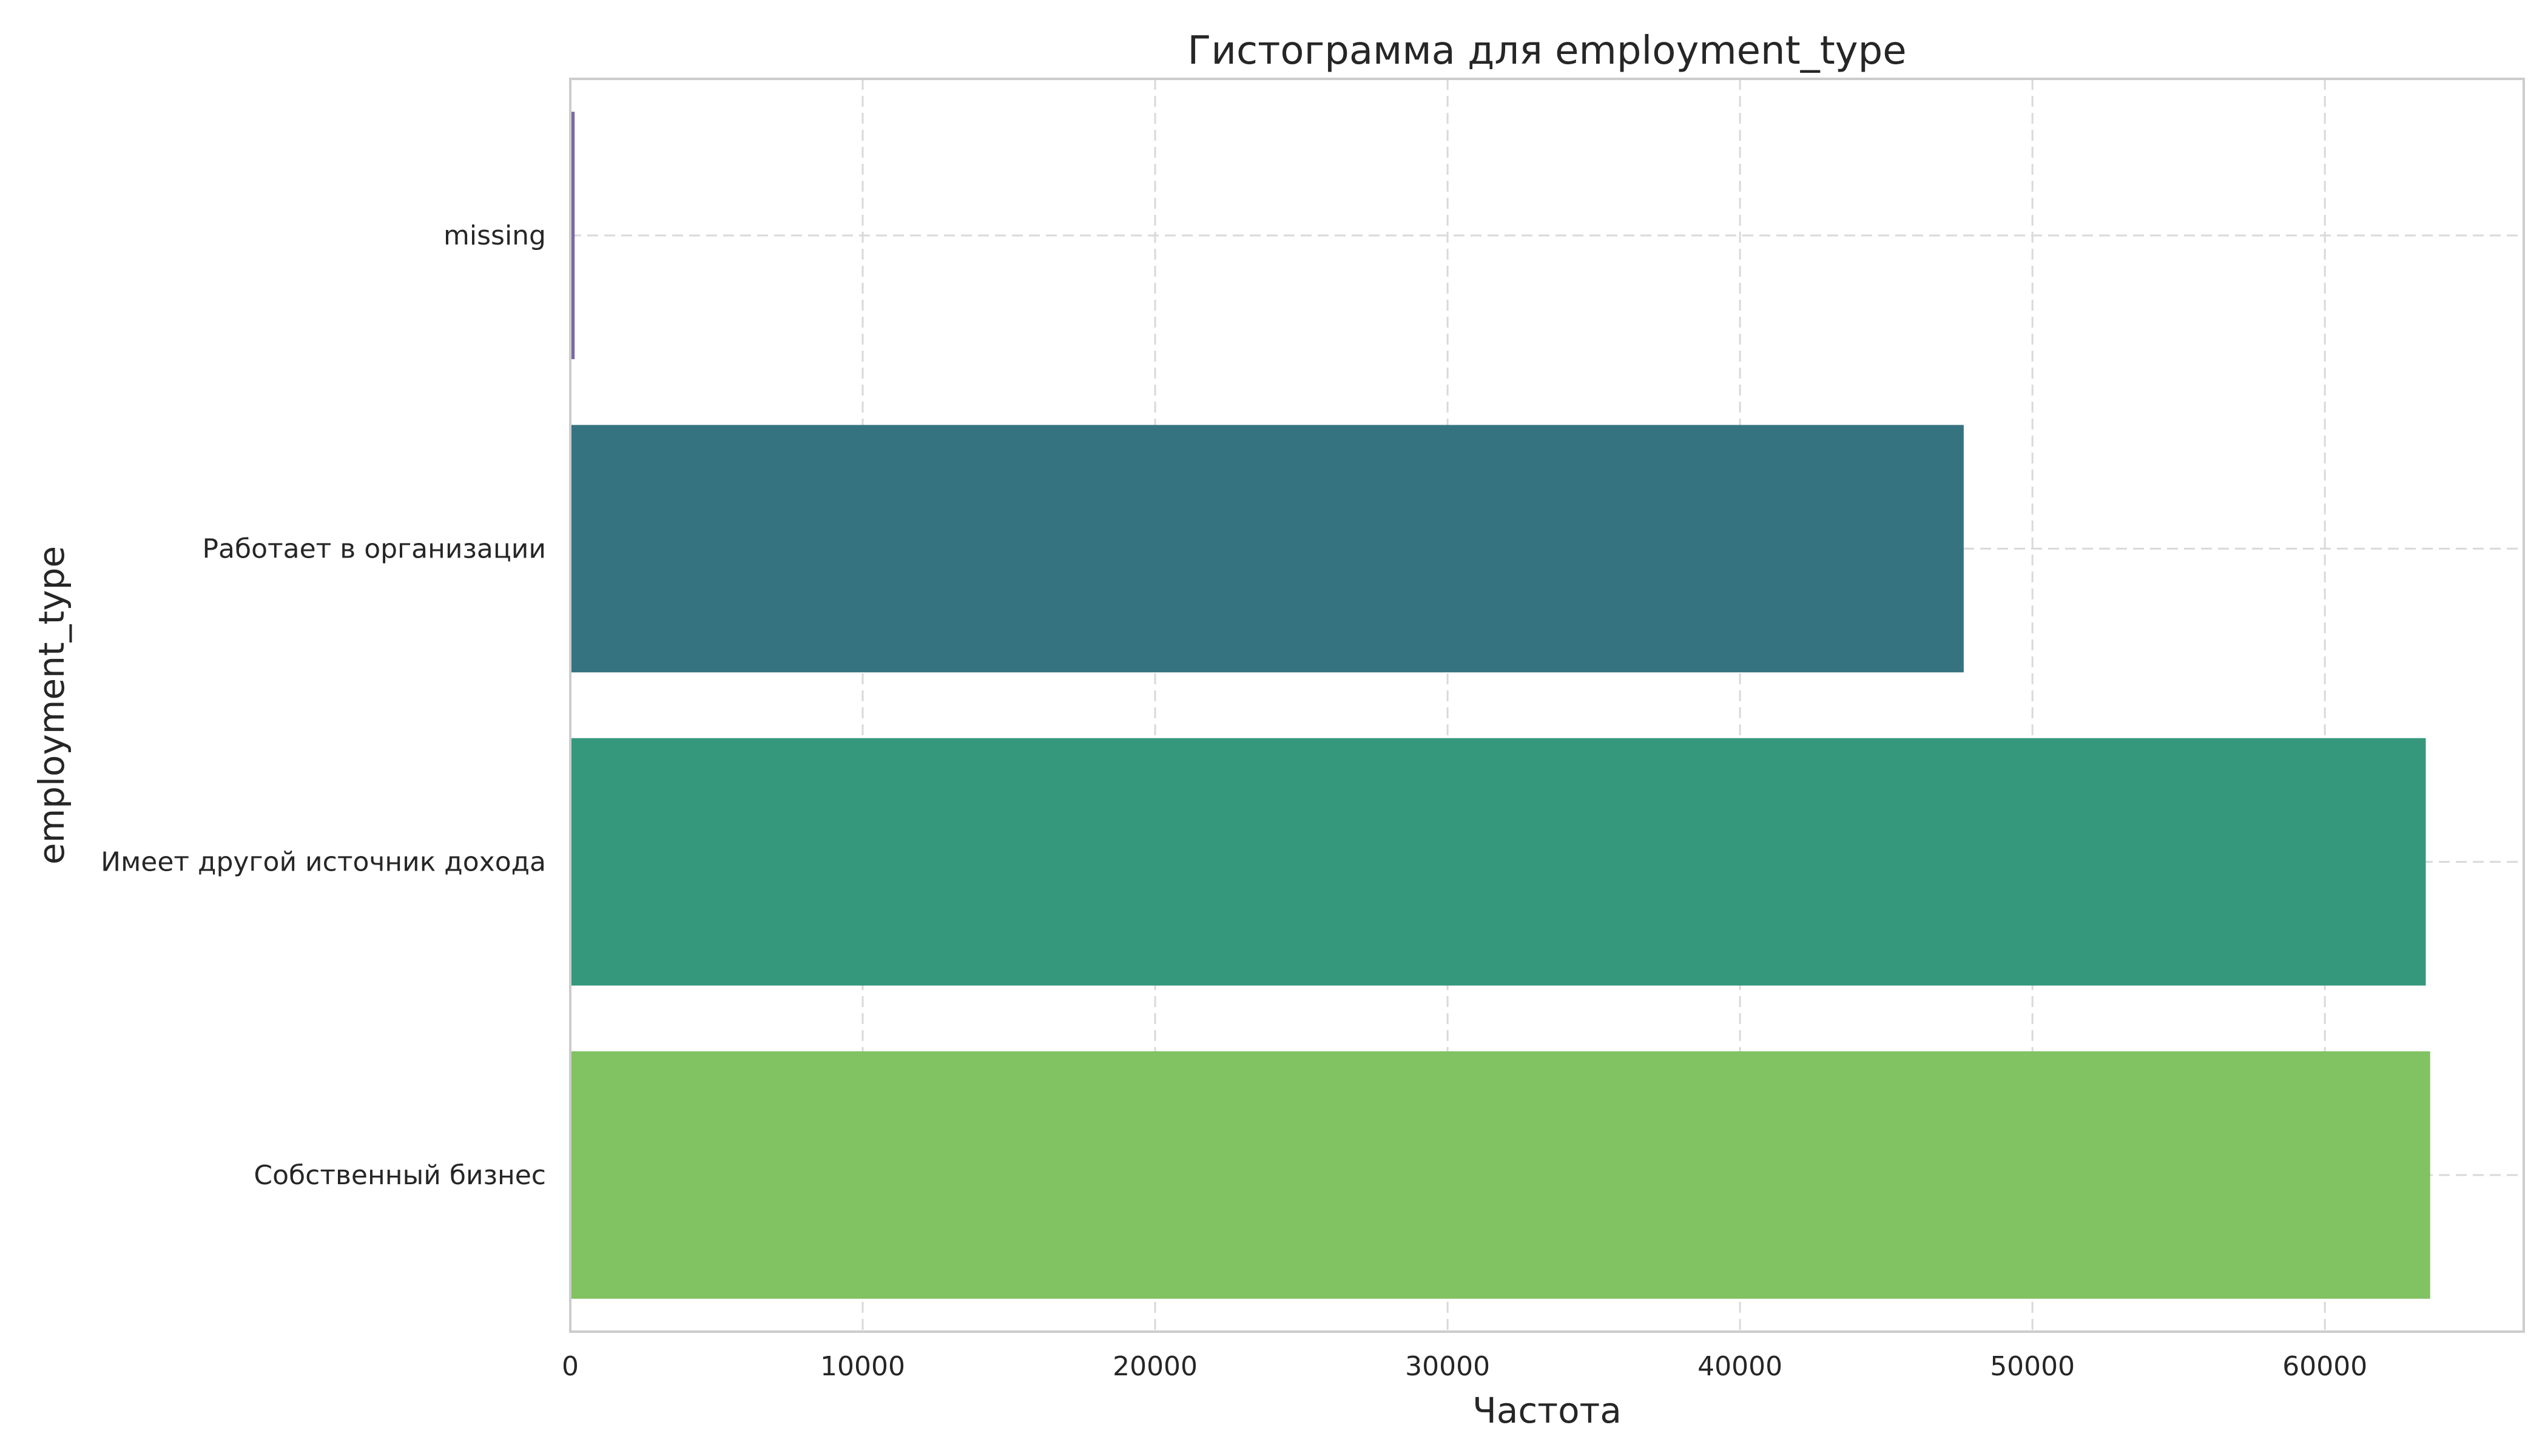 Image resolution: width=2548 pixels, height=1456 pixels. I want to click on y-axis-label: employment_type, so click(51, 705).